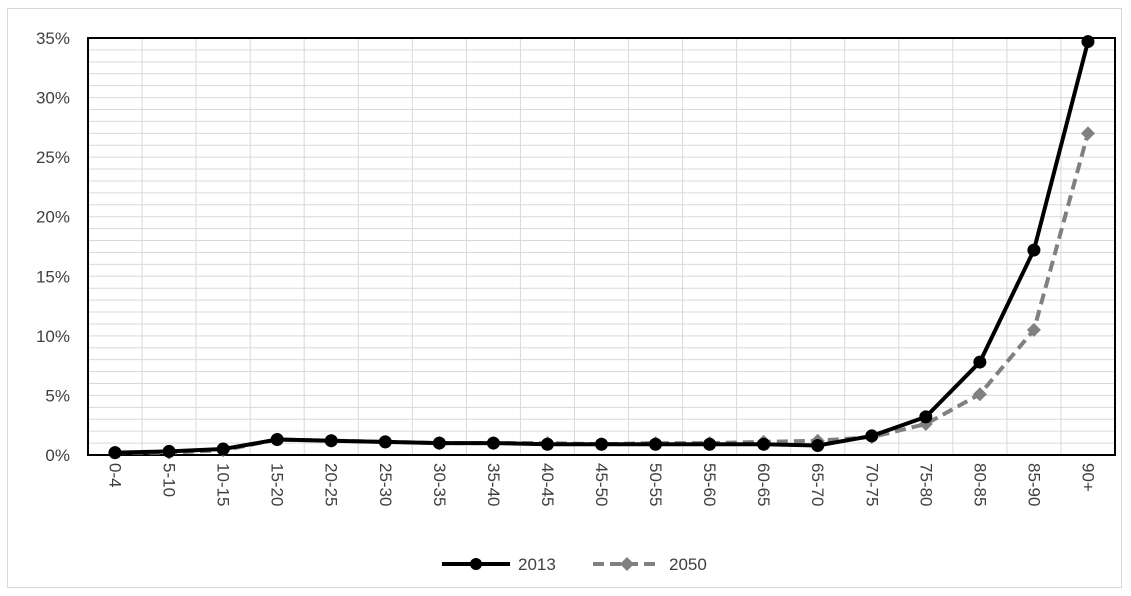 The width and height of the screenshot is (1131, 596). Describe the element at coordinates (1087, 477) in the screenshot. I see `x-tick-label: 90+` at that location.